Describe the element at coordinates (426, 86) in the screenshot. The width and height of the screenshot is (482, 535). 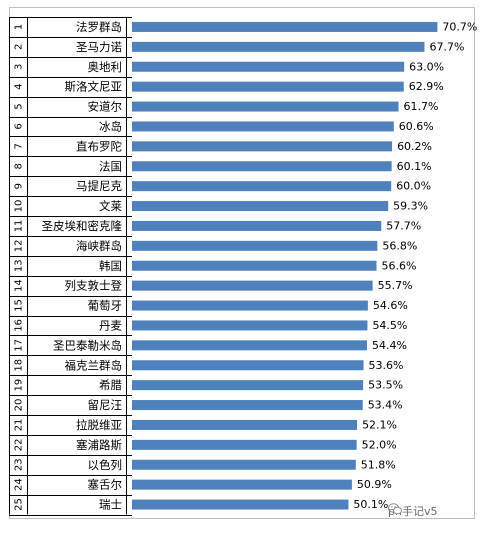
I see `value-label: 62.9%` at that location.